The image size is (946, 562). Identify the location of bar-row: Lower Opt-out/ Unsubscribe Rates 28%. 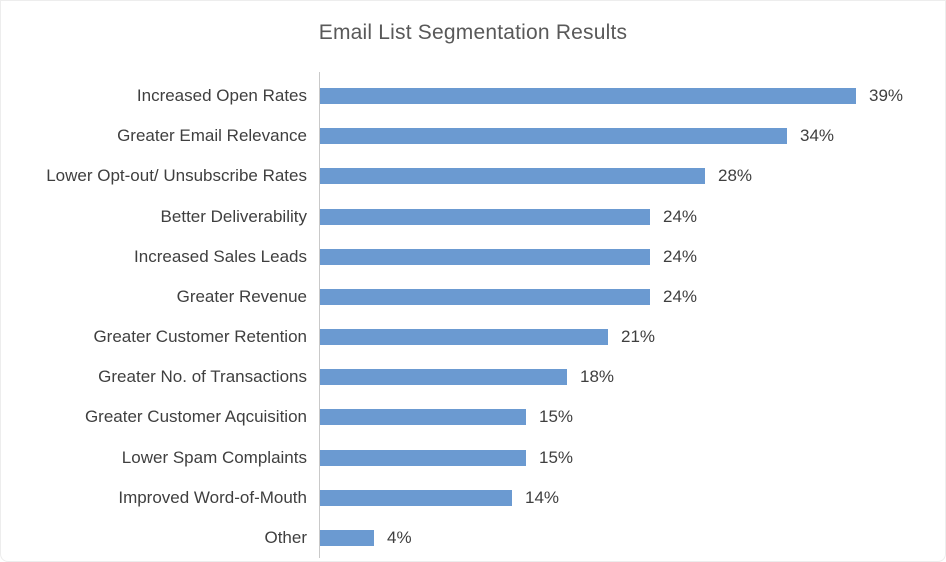
(473, 176).